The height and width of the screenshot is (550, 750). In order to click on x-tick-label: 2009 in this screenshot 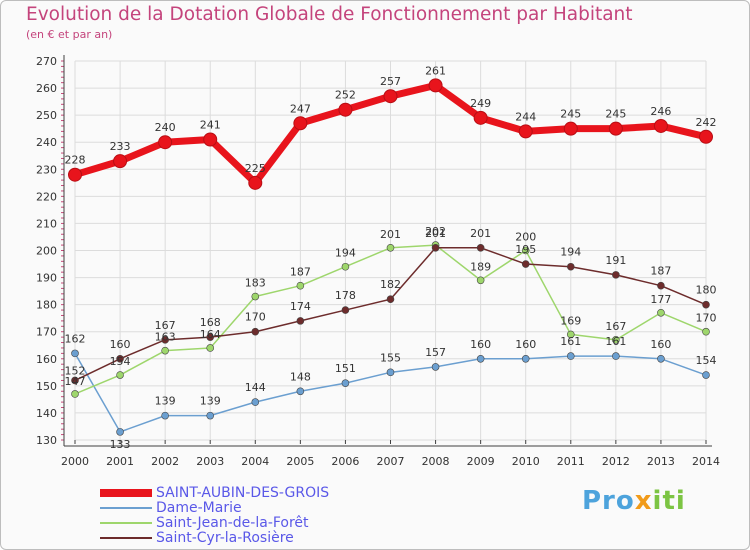, I will do `click(481, 461)`.